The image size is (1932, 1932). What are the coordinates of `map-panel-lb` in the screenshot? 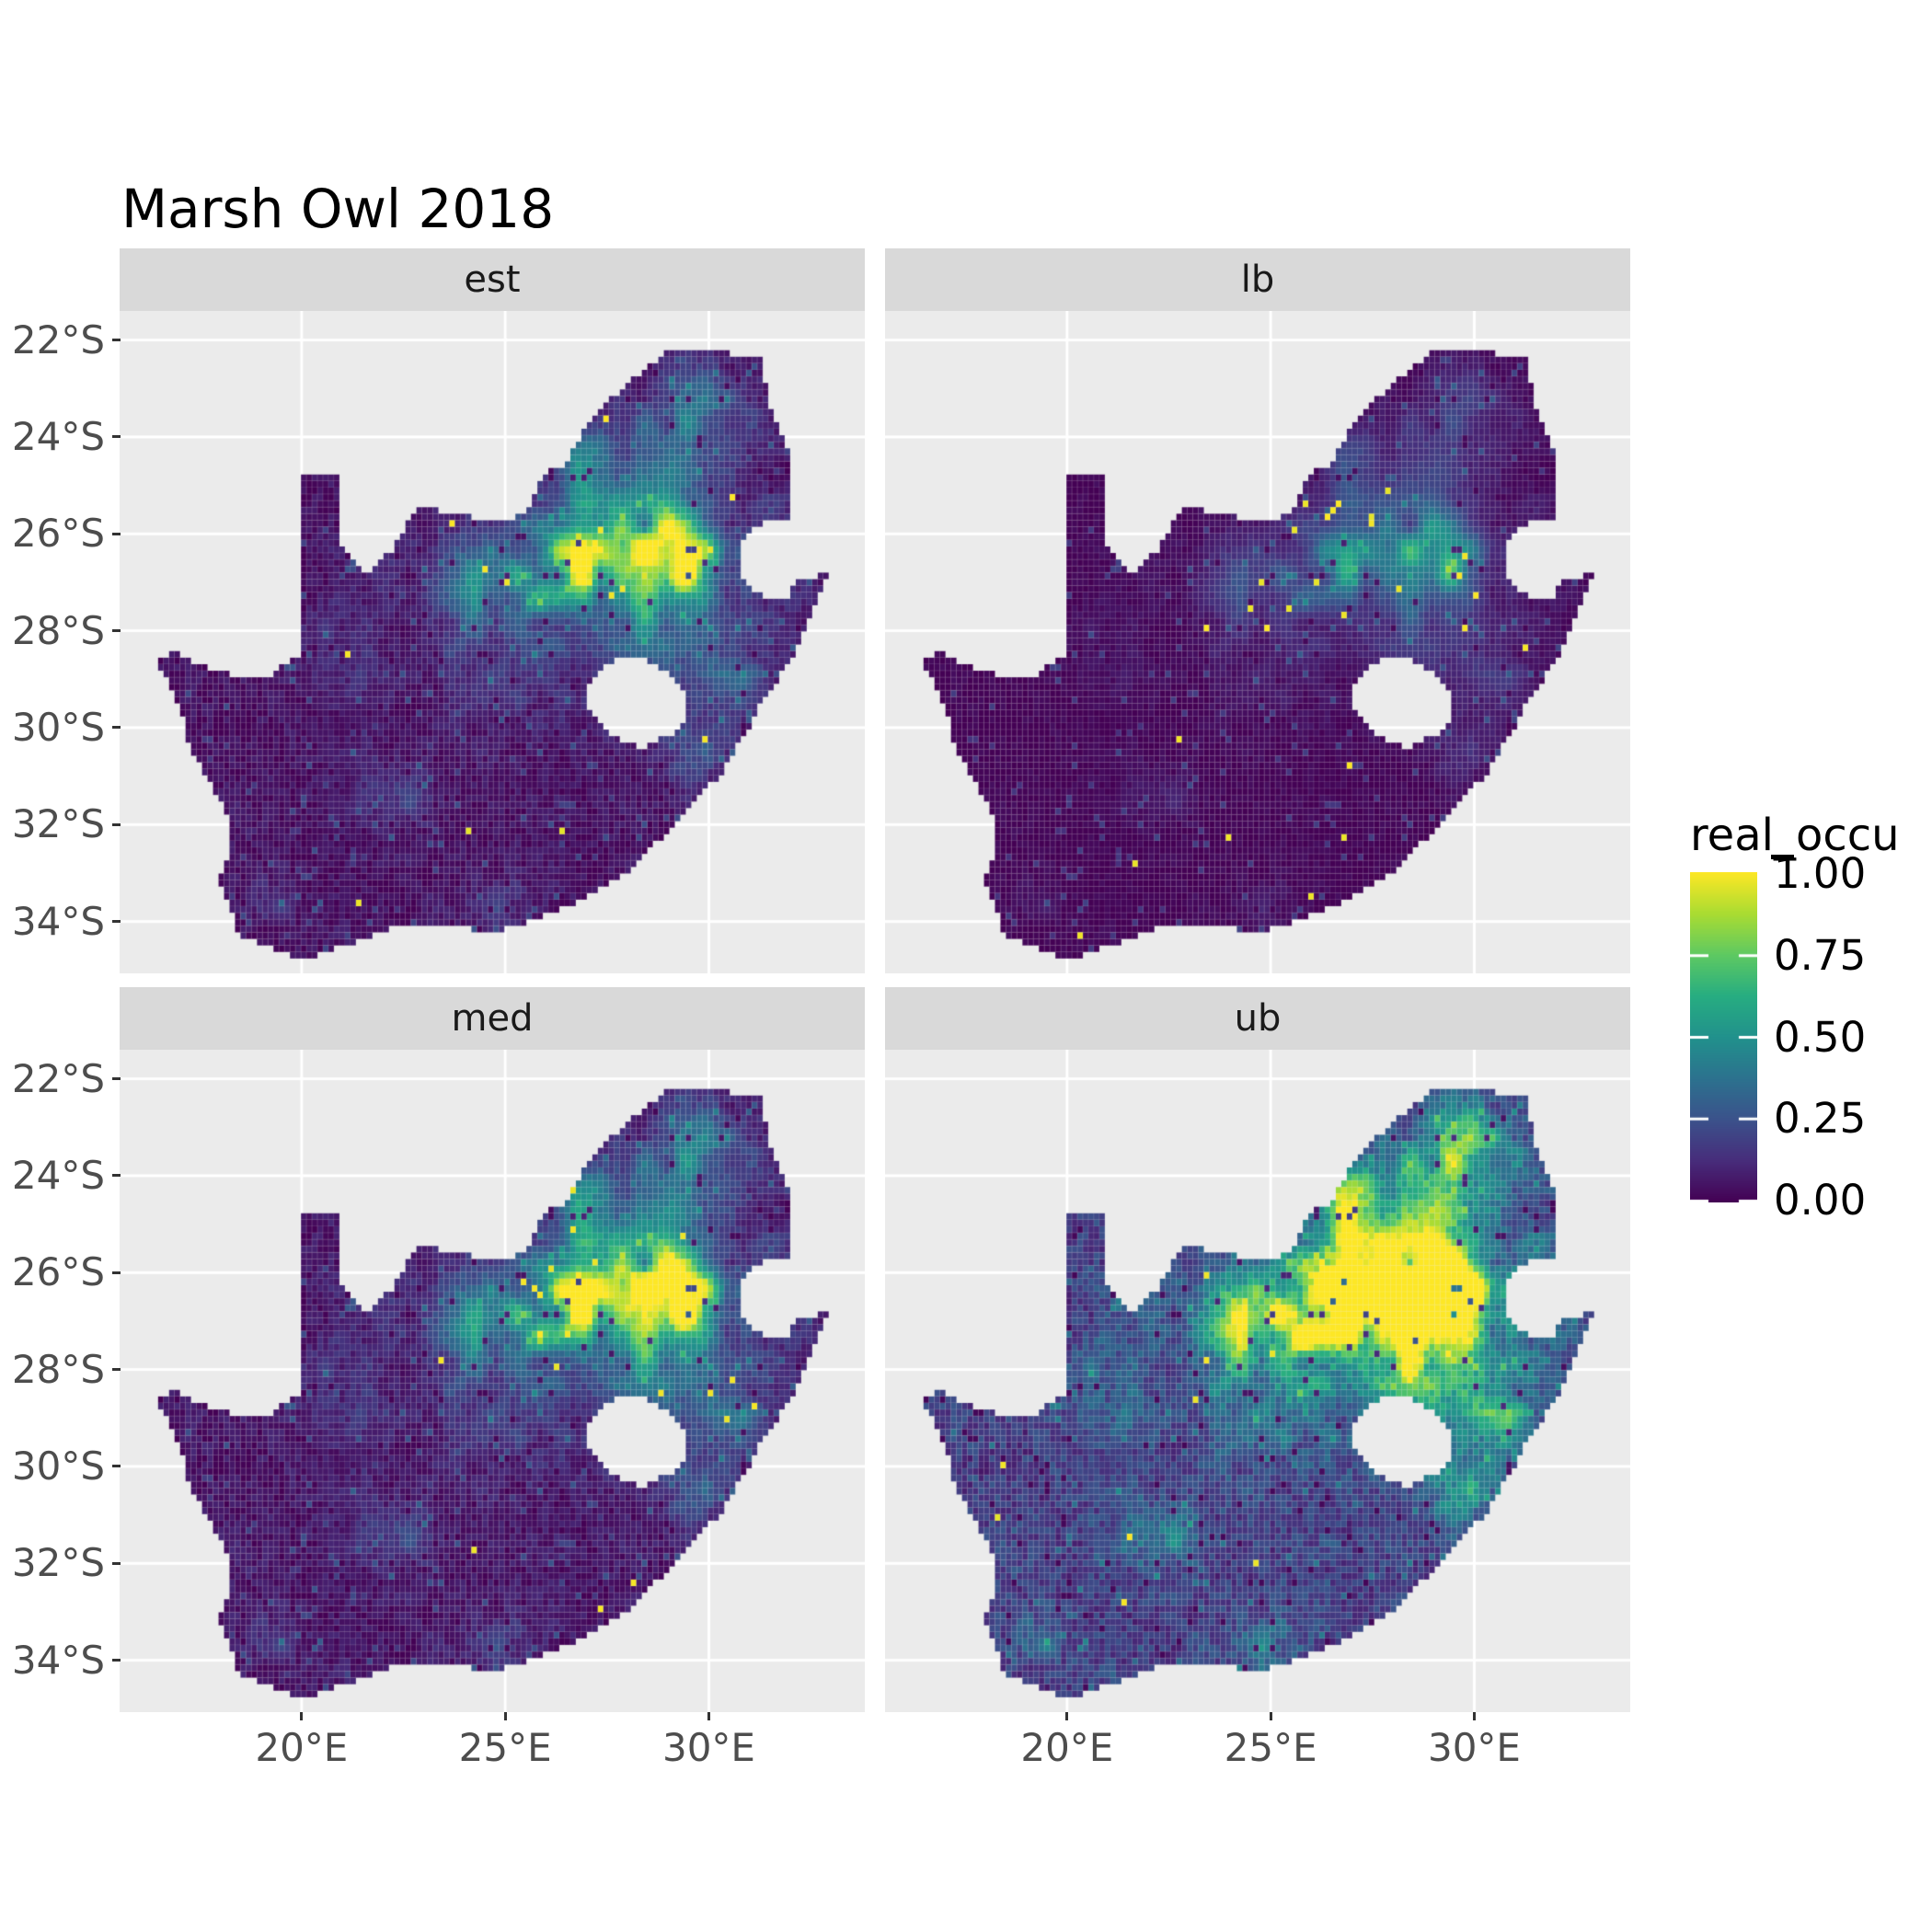 It's located at (1257, 642).